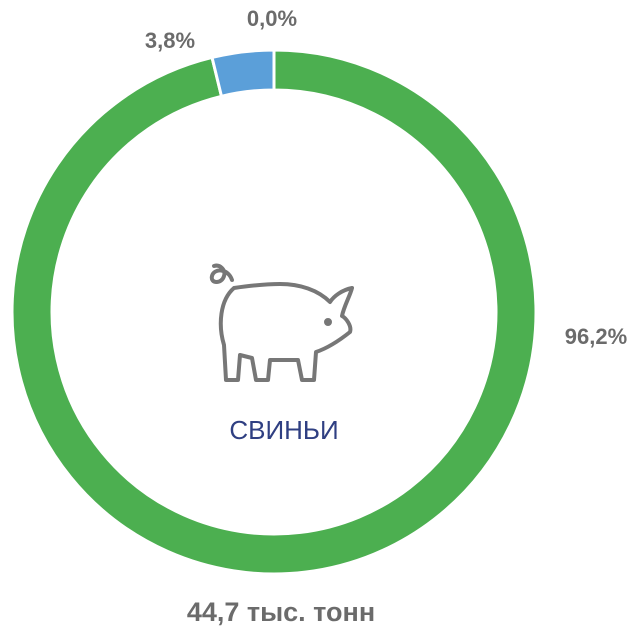 This screenshot has width=639, height=636. What do you see at coordinates (283, 430) in the screenshot?
I see `center-label: СВИНЬИ` at bounding box center [283, 430].